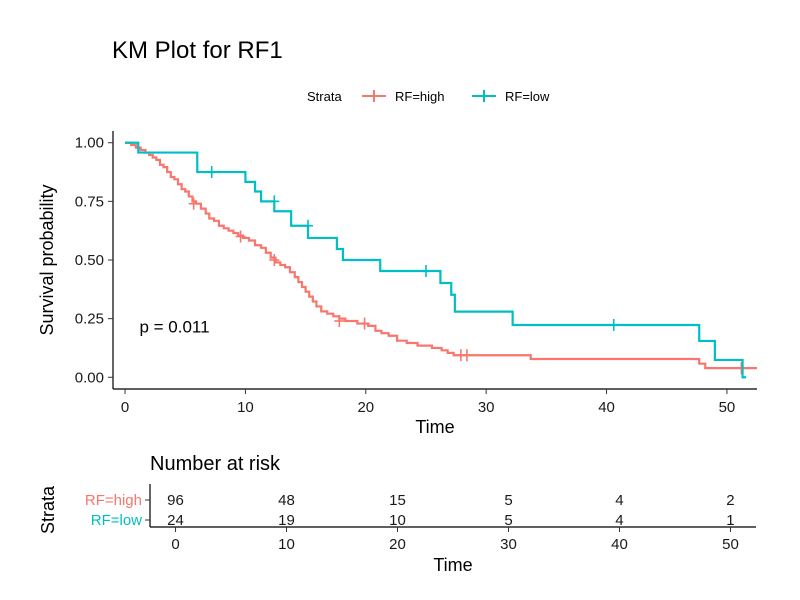 The width and height of the screenshot is (800, 600). Describe the element at coordinates (397, 500) in the screenshot. I see `risk-count: 15` at that location.